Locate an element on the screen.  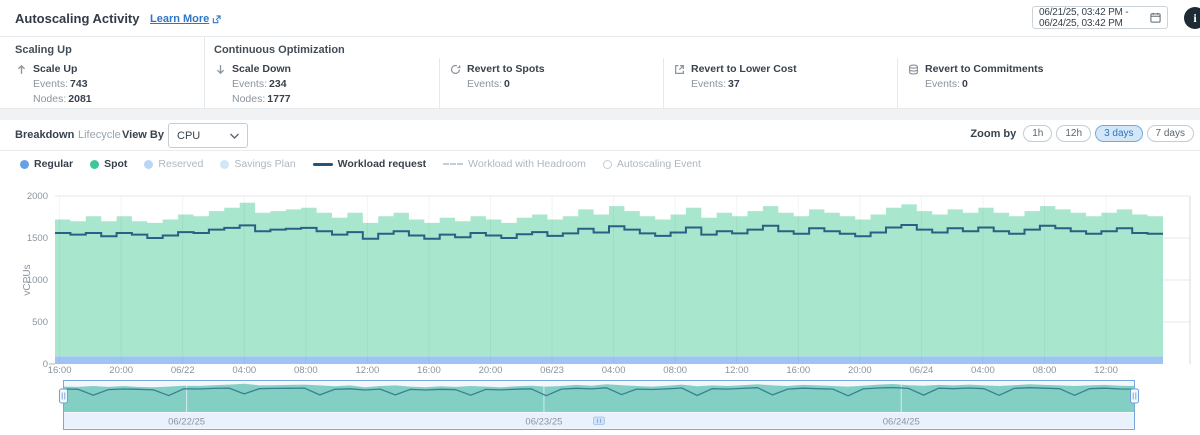
date-range-picker: 06/21/25, 03:42 PM - 06/24/25, 03:42 PM is located at coordinates (1100, 17).